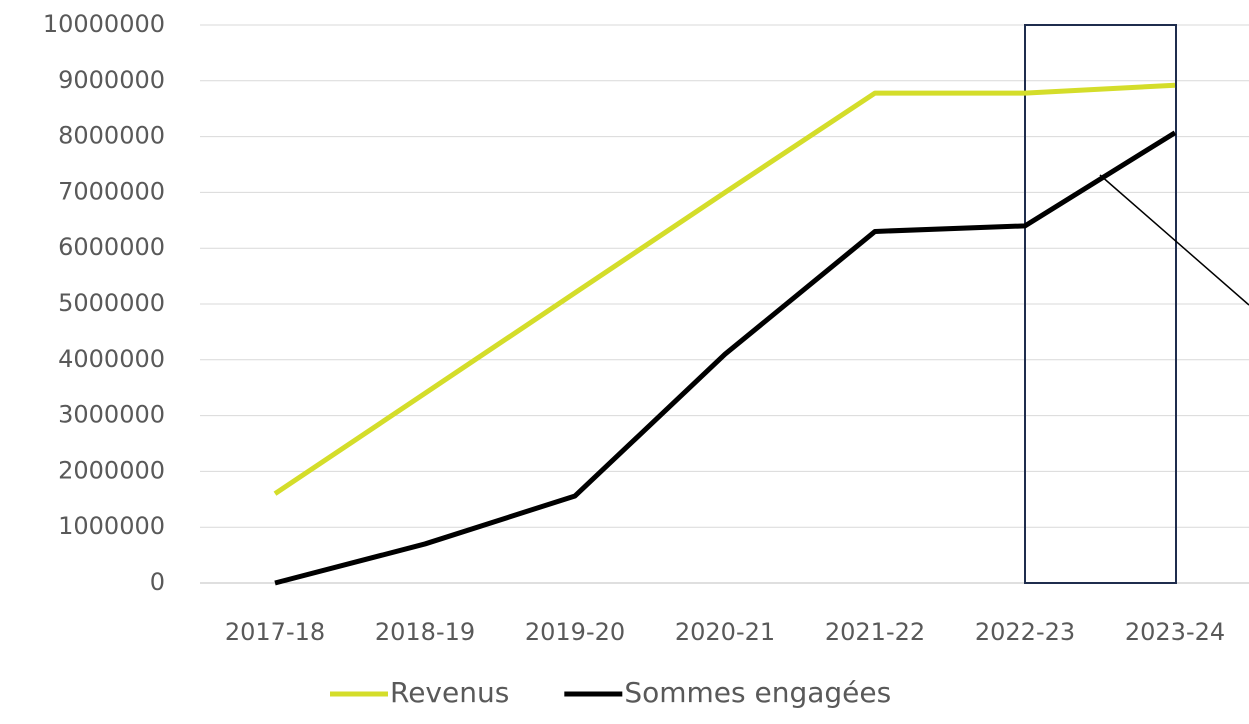 This screenshot has height=724, width=1249. Describe the element at coordinates (111, 136) in the screenshot. I see `y-tick-label: 8000000` at that location.